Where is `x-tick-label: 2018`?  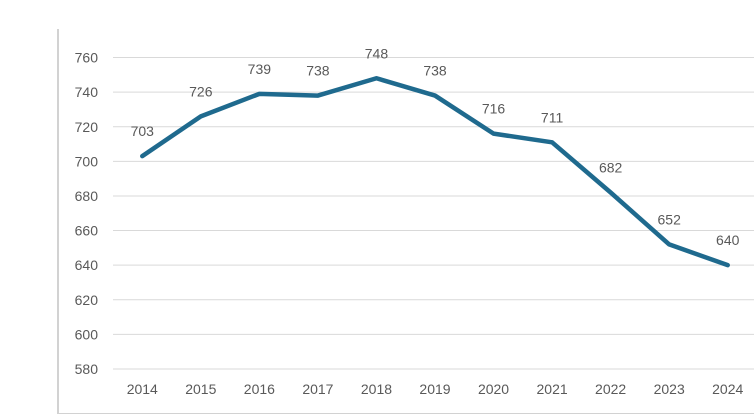
x-tick-label: 2018 is located at coordinates (376, 389).